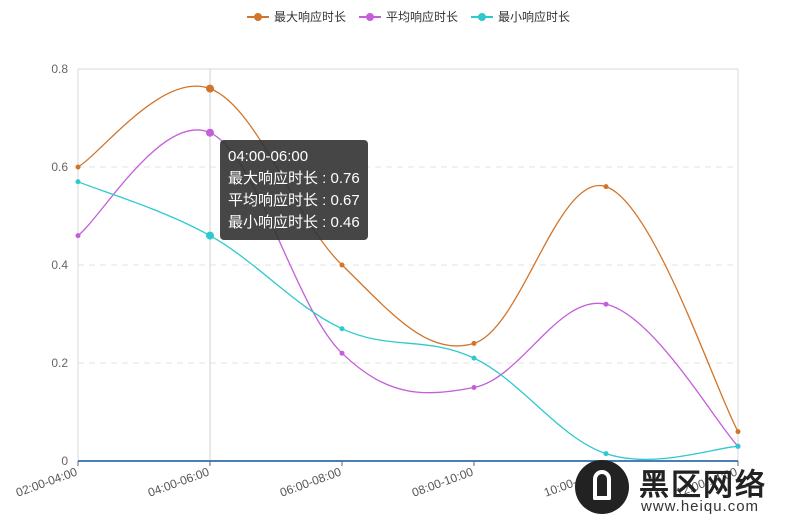 The width and height of the screenshot is (800, 530). Describe the element at coordinates (700, 506) in the screenshot. I see `watermark-url: www.heiqu.com` at that location.